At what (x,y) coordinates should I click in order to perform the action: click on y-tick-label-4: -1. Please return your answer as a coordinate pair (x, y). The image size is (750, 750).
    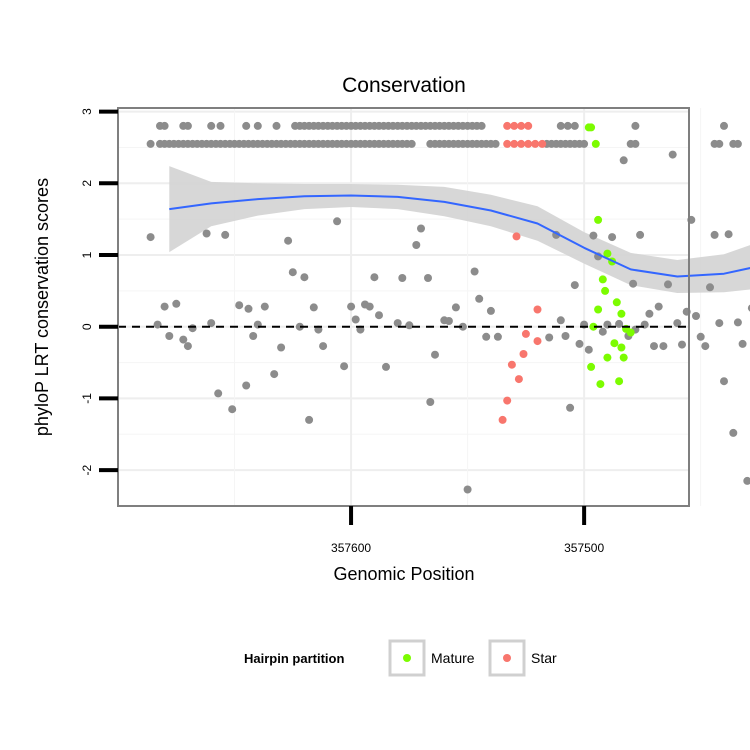
    Looking at the image, I should click on (87, 398).